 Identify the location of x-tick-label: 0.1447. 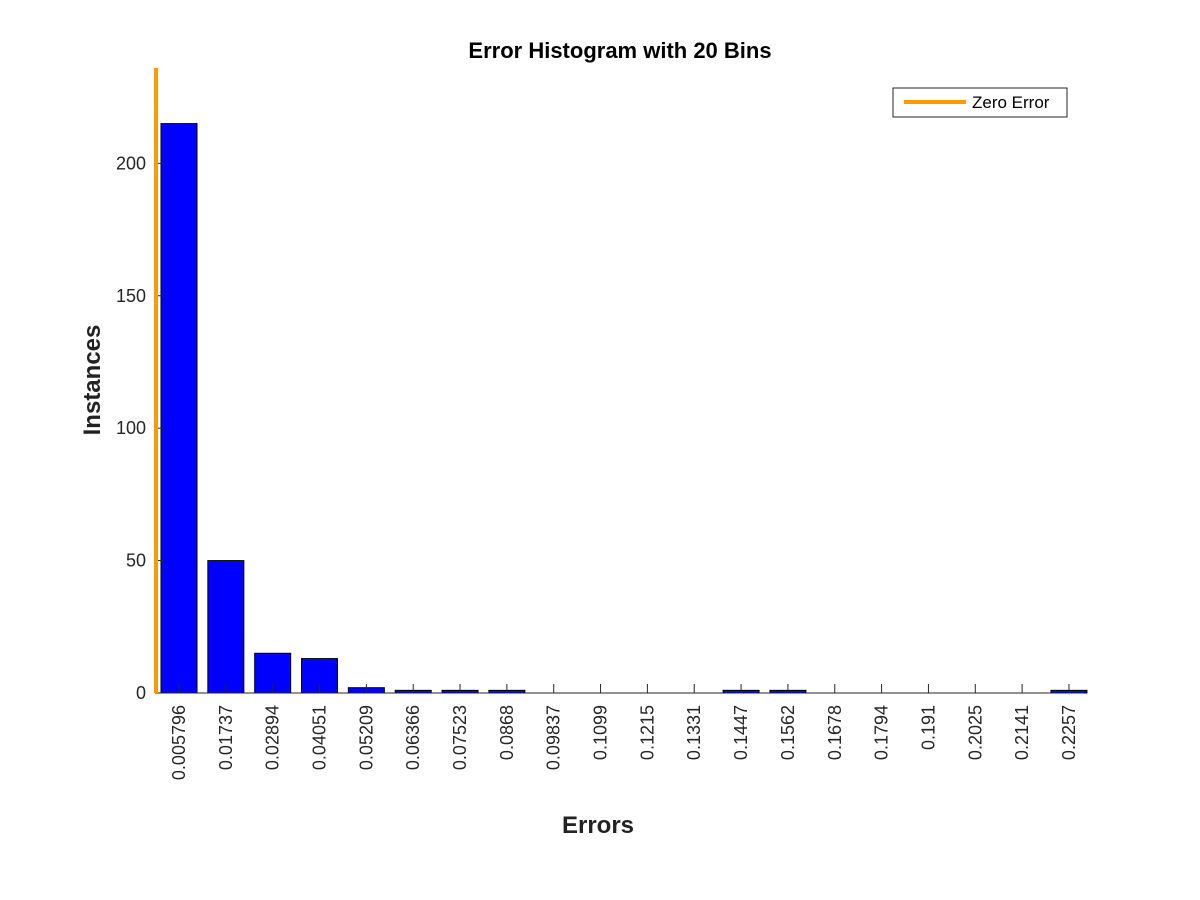
(741, 732).